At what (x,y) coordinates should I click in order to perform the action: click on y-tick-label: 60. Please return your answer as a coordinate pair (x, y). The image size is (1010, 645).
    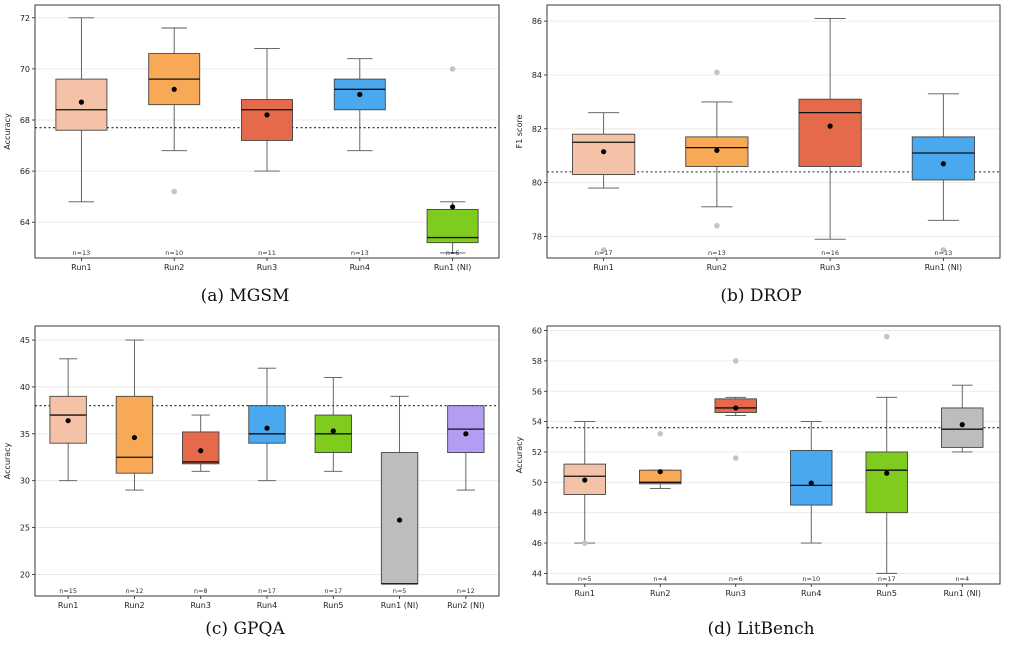
    Looking at the image, I should click on (537, 331).